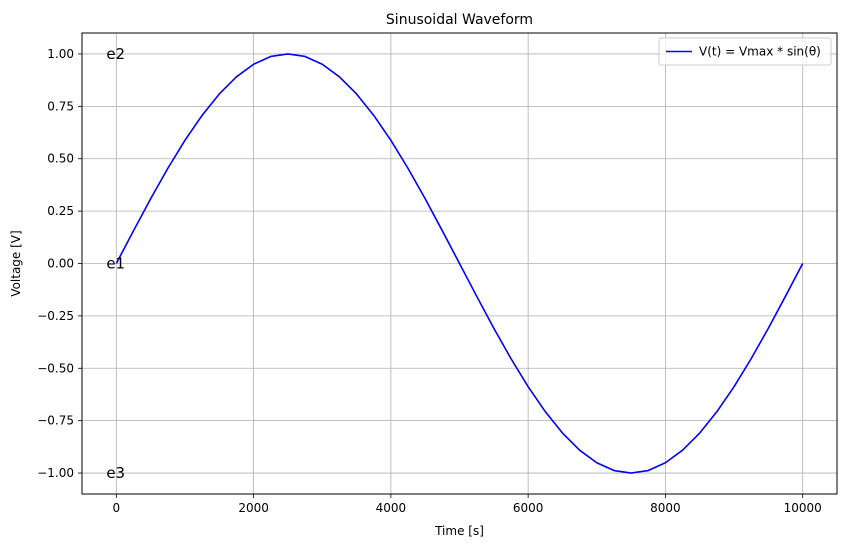 The width and height of the screenshot is (866, 547). Describe the element at coordinates (115, 473) in the screenshot. I see `annotation-e3: e3` at that location.